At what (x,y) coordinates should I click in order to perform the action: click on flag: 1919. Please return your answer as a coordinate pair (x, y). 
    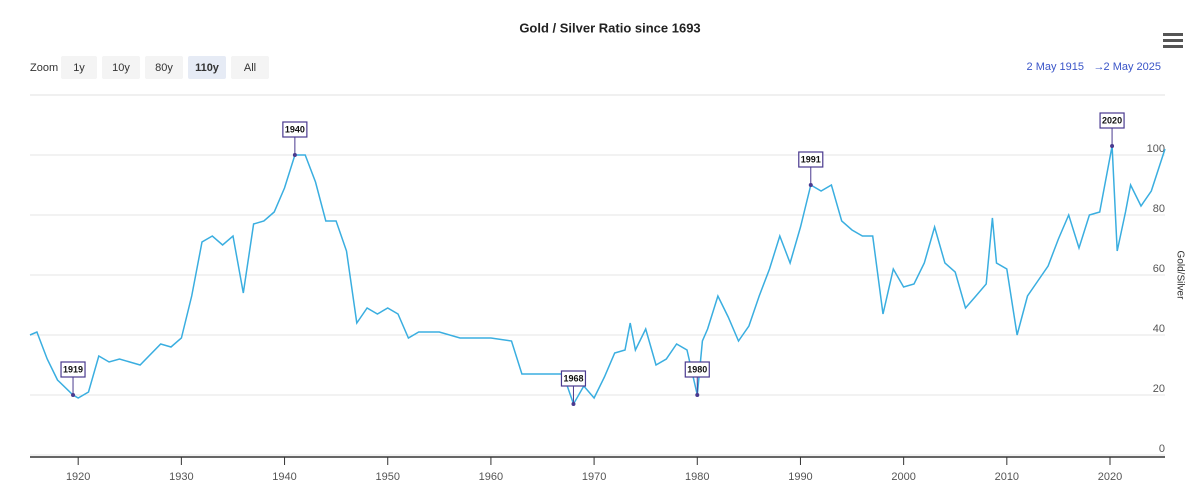
    Looking at the image, I should click on (73, 379).